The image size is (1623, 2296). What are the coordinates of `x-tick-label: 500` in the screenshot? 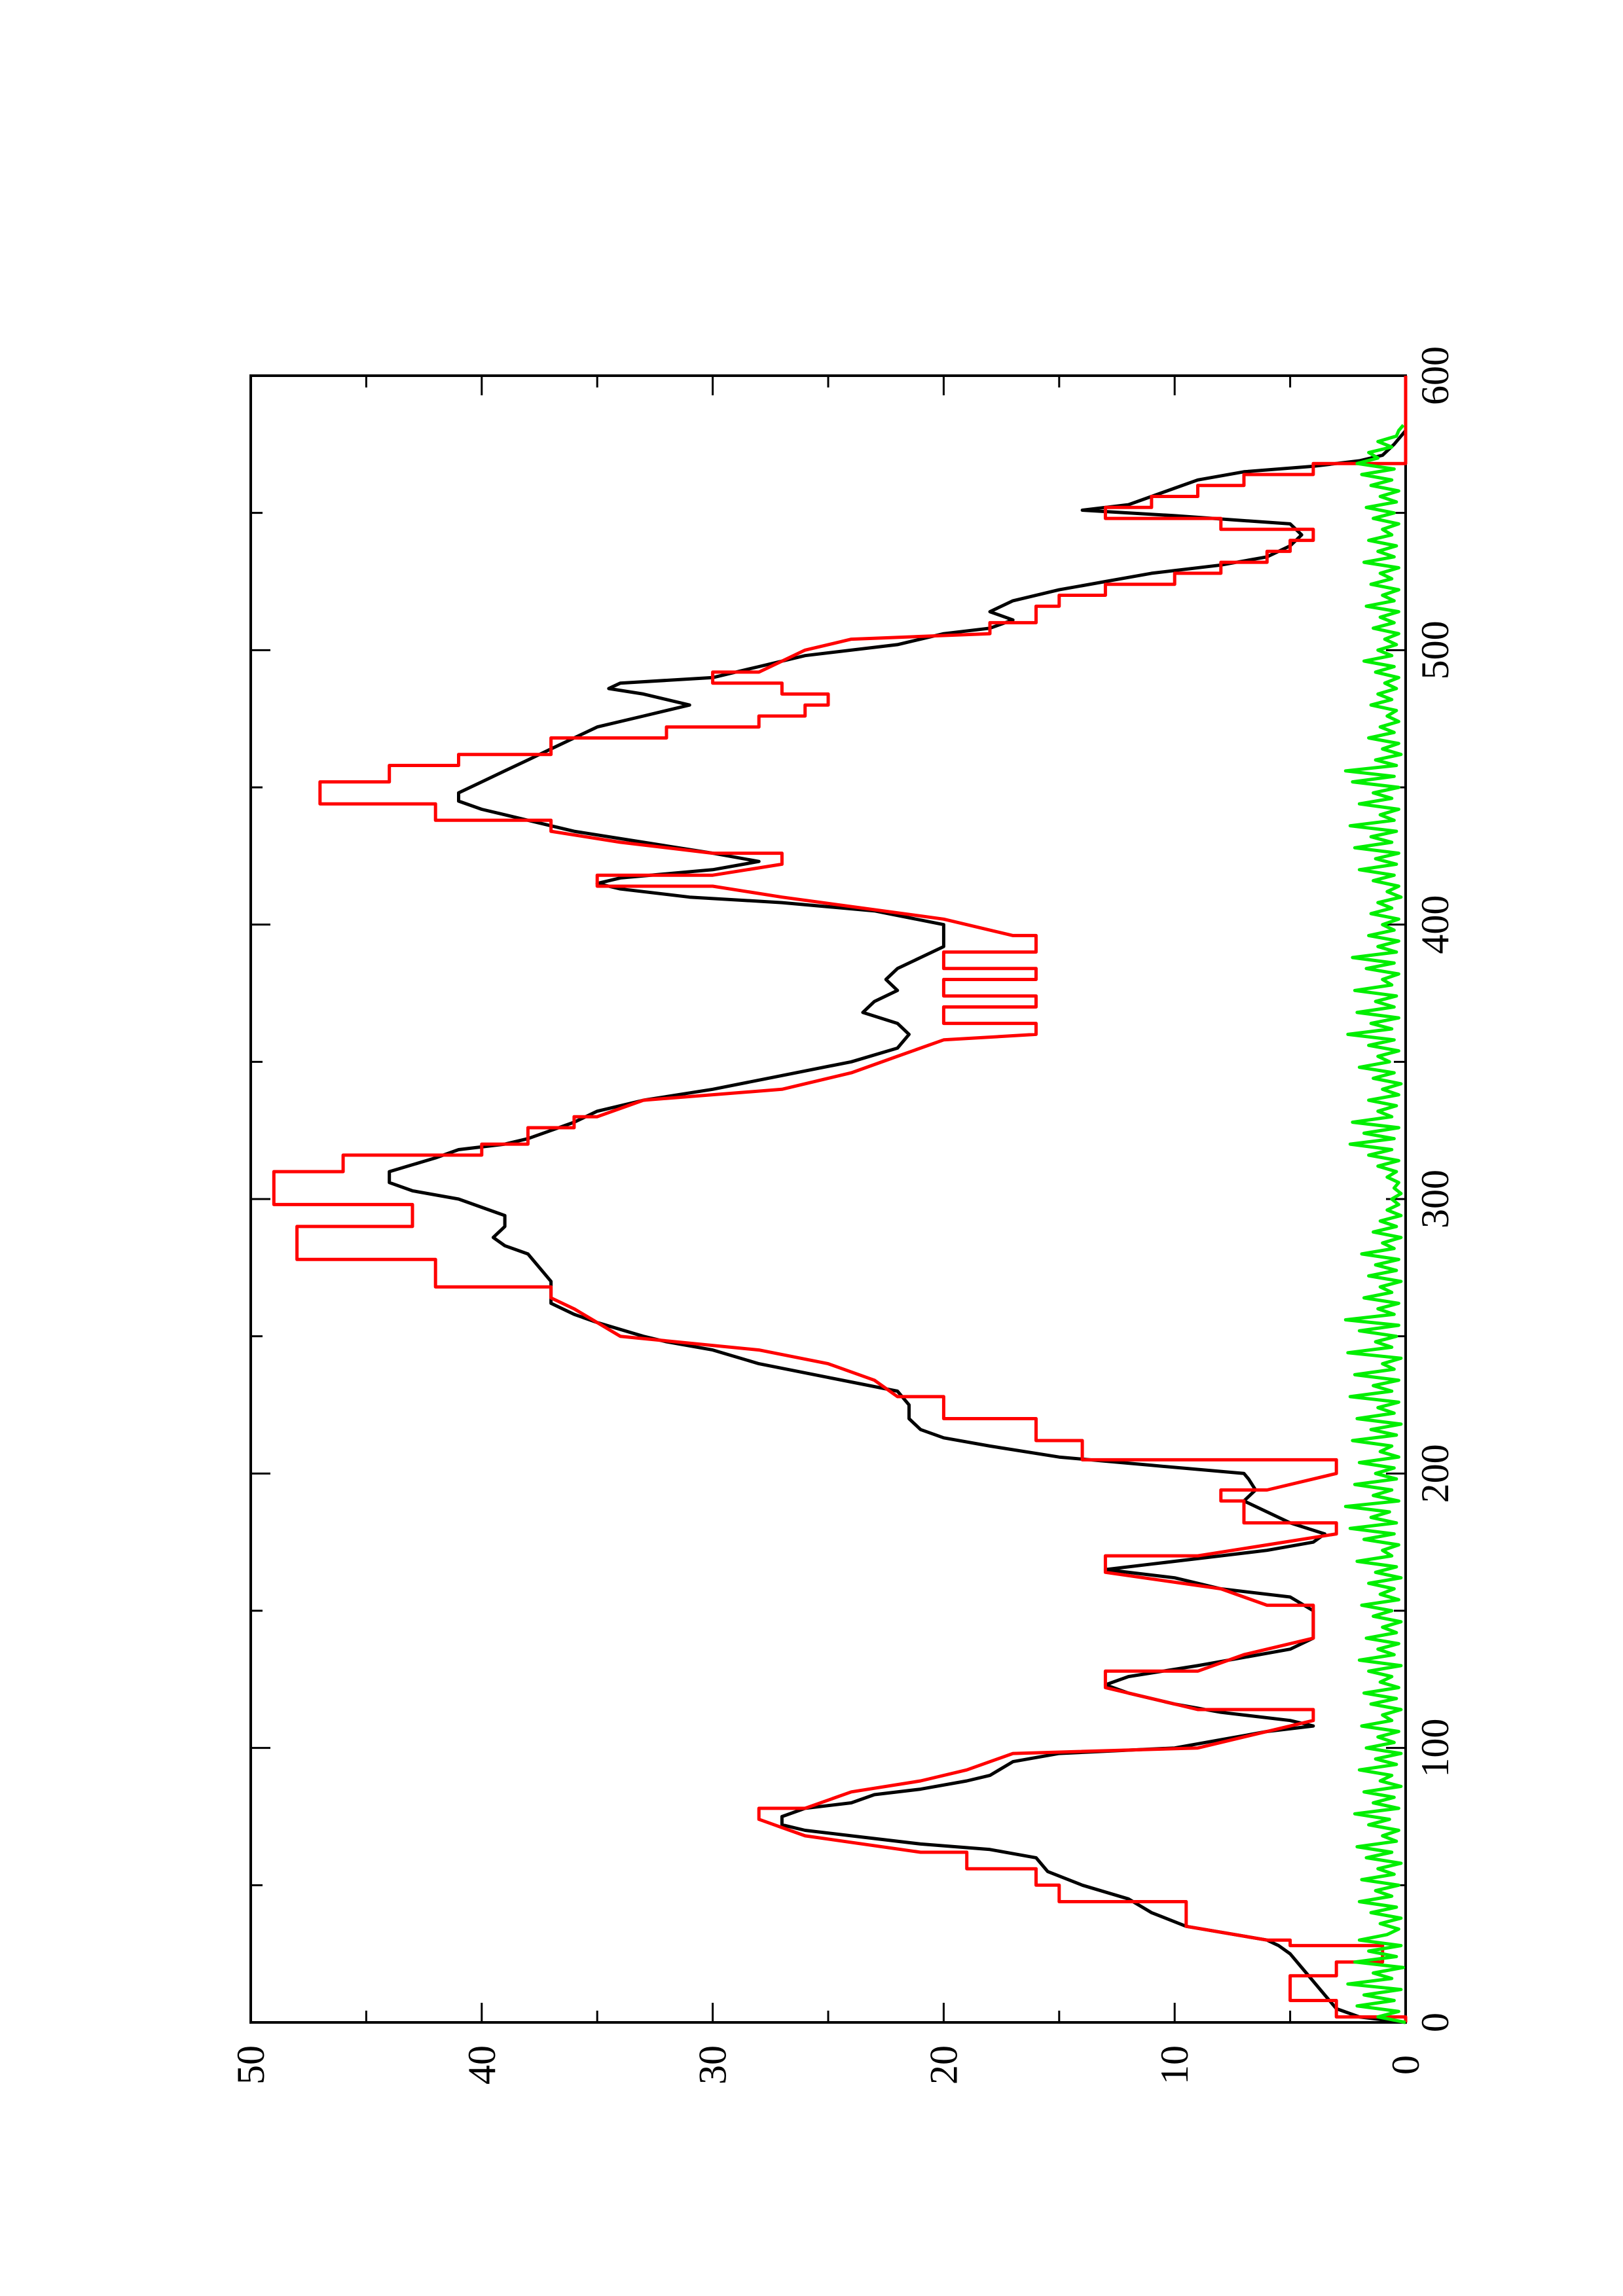 It's located at (1435, 649).